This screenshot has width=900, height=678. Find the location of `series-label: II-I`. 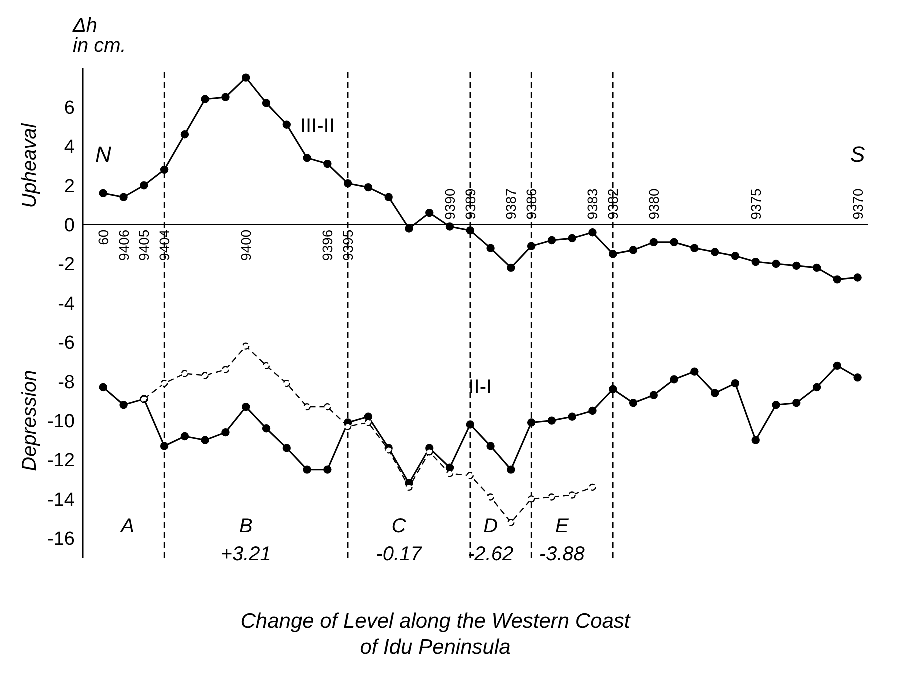

series-label: II-I is located at coordinates (480, 387).